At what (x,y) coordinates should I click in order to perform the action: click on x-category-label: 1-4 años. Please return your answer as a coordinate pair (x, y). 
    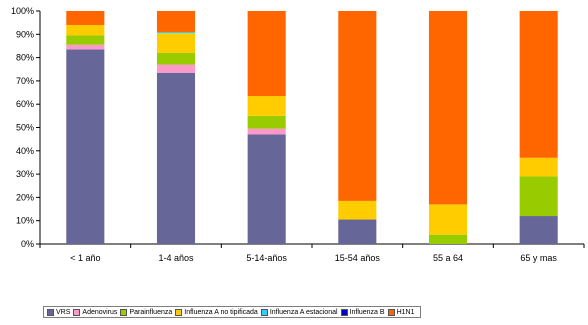
    Looking at the image, I should click on (176, 258).